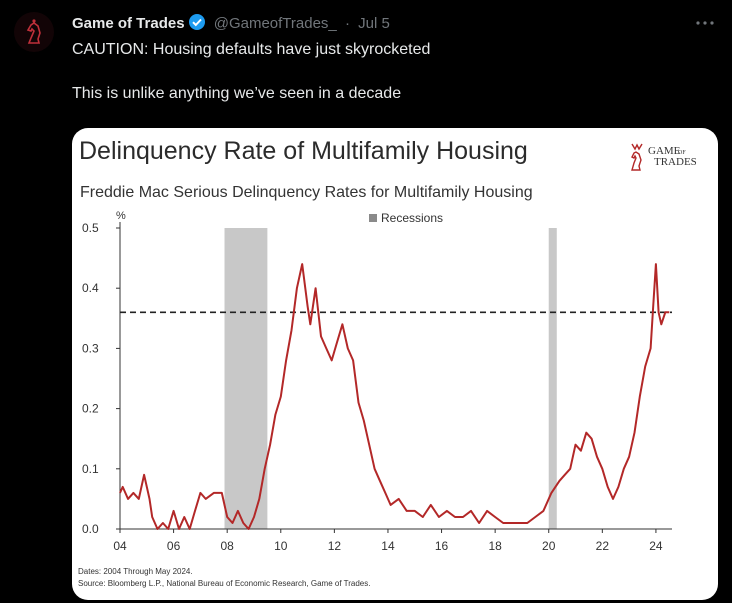  Describe the element at coordinates (90, 228) in the screenshot. I see `y-tick-label: 0.5` at that location.